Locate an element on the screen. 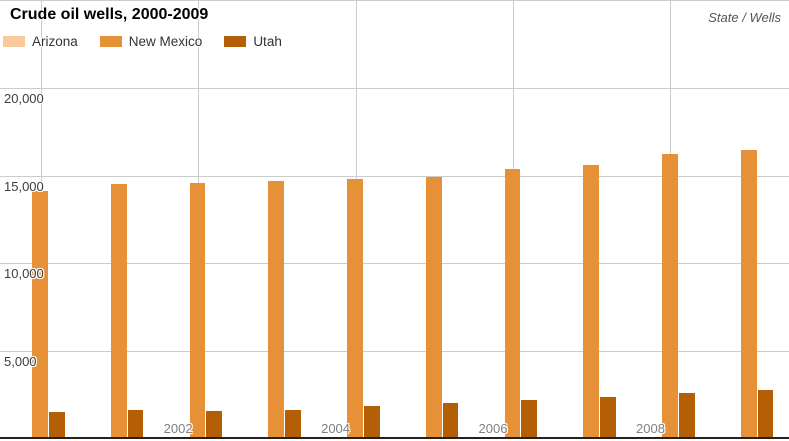 This screenshot has height=441, width=789. x-axis-tick-label: 2004 is located at coordinates (336, 428).